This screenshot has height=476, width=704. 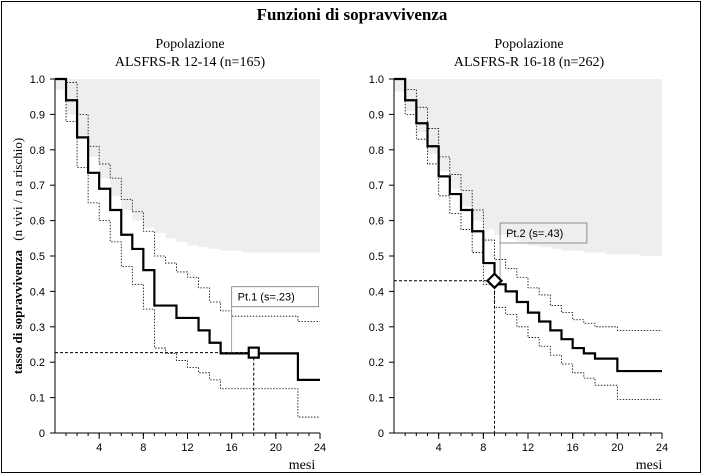 What do you see at coordinates (266, 298) in the screenshot?
I see `point-label: Pt.1 (s=.23)` at bounding box center [266, 298].